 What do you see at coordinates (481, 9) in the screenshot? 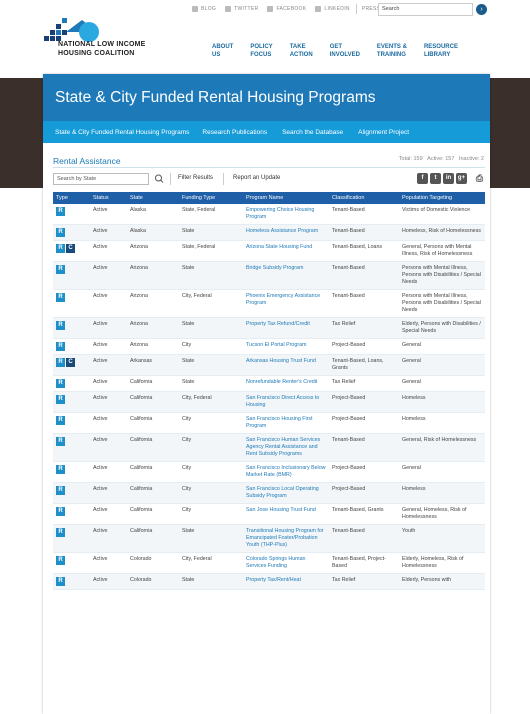
I see `search-go-button: ›` at bounding box center [481, 9].